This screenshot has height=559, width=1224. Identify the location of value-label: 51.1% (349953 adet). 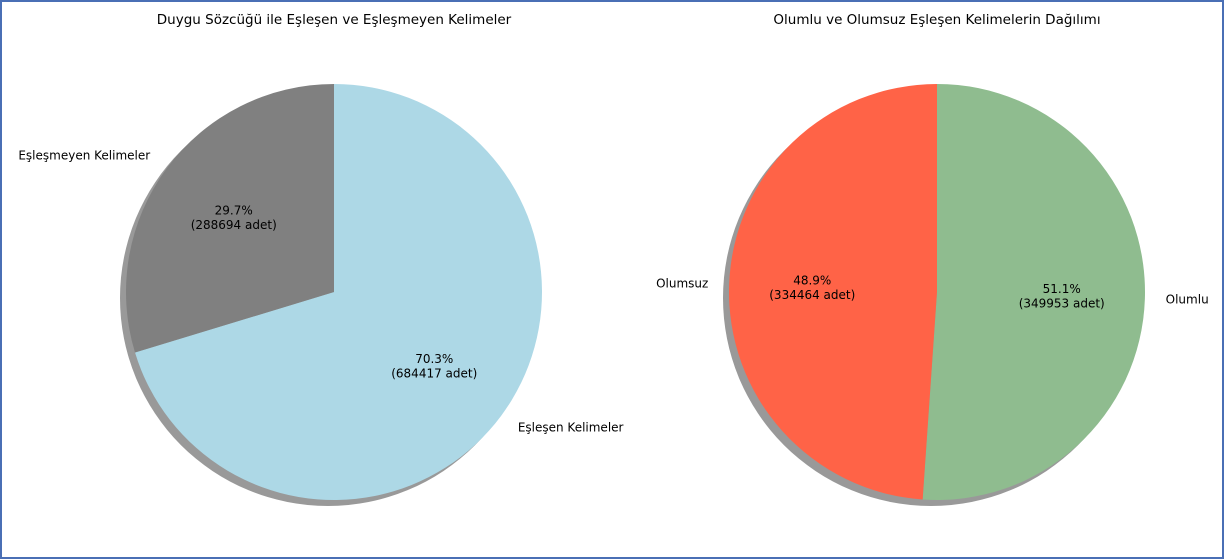
(1062, 296).